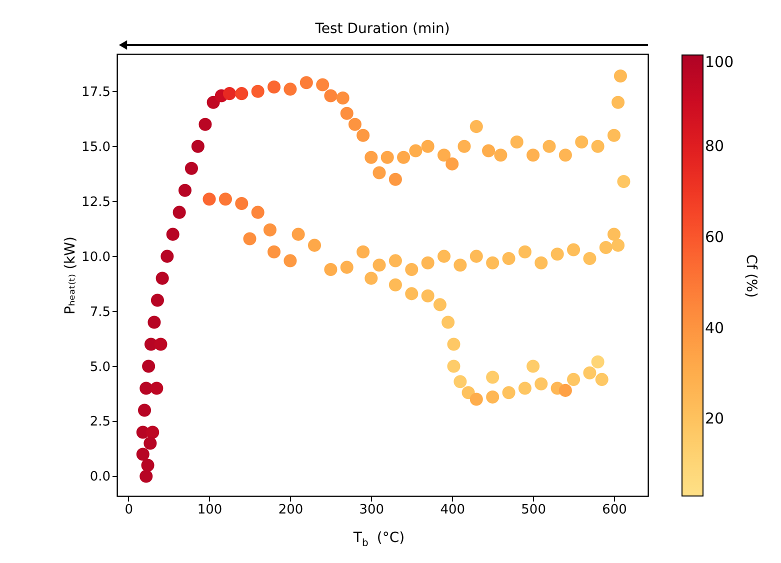 The height and width of the screenshot is (563, 781). What do you see at coordinates (96, 257) in the screenshot?
I see `y-tick-label: 10.0` at bounding box center [96, 257].